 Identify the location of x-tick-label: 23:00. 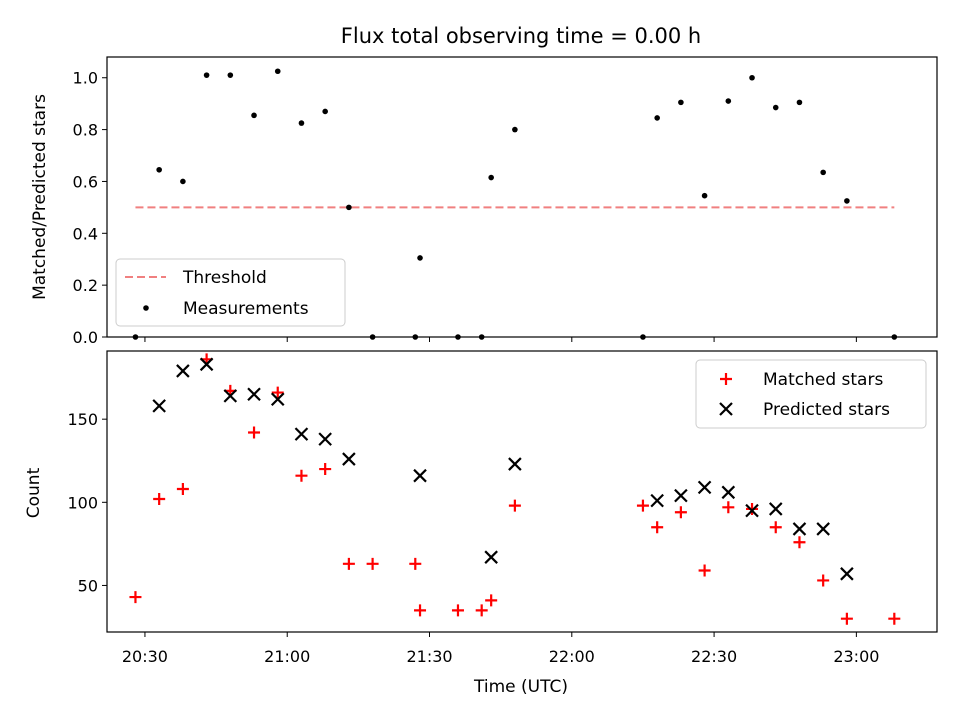
(856, 656).